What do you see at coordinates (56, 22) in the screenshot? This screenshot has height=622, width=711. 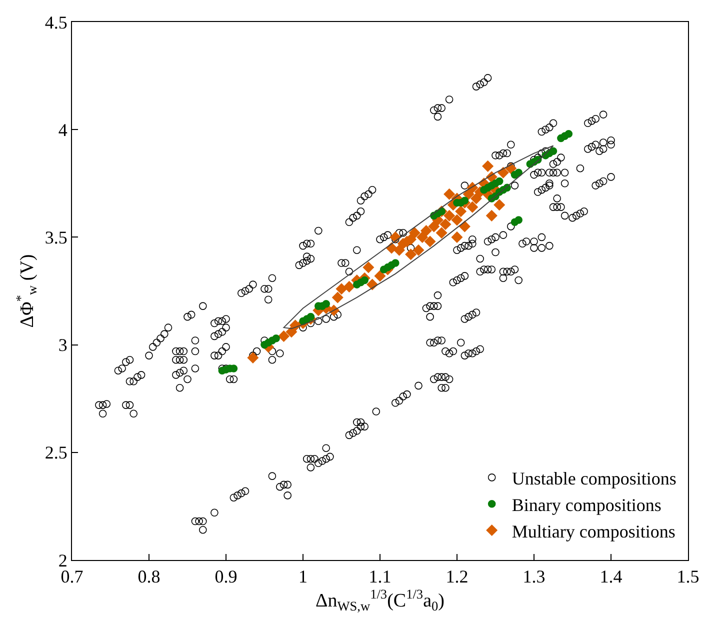 I see `y-tick-label: 4.5` at bounding box center [56, 22].